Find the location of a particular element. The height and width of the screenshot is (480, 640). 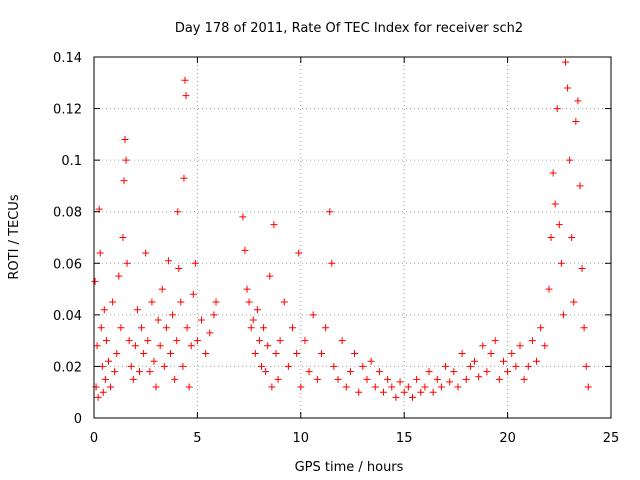

x-tick-label: 20 is located at coordinates (507, 438).